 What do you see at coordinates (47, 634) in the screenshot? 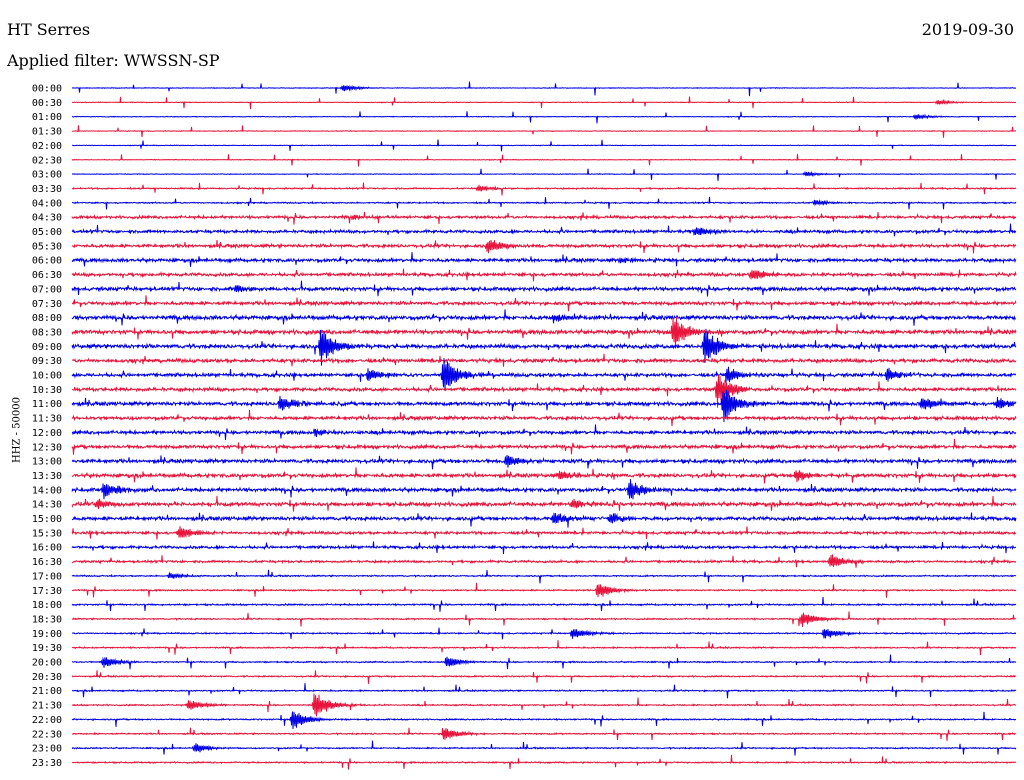
I see `time-tick-label: 19:00` at bounding box center [47, 634].